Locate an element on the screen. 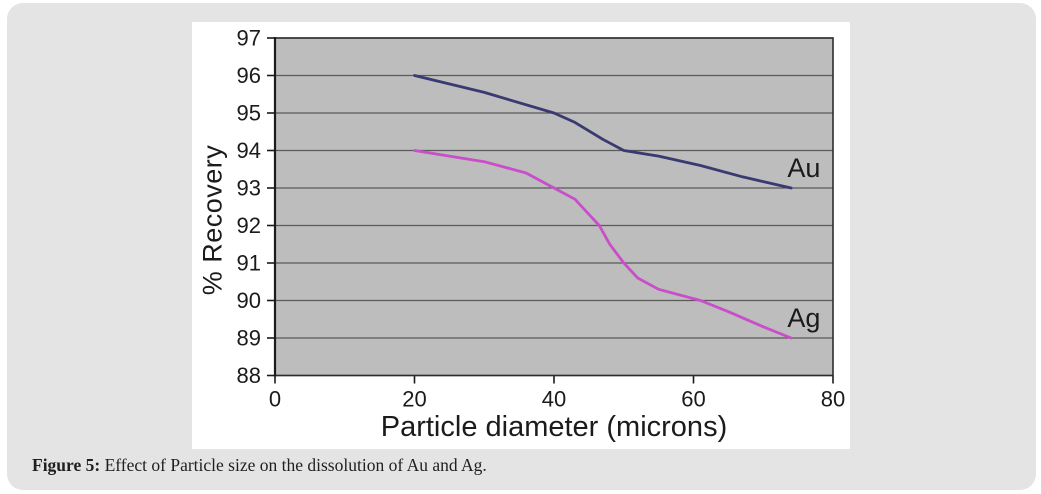 The height and width of the screenshot is (494, 1041). x-tick-label: 40 is located at coordinates (554, 399).